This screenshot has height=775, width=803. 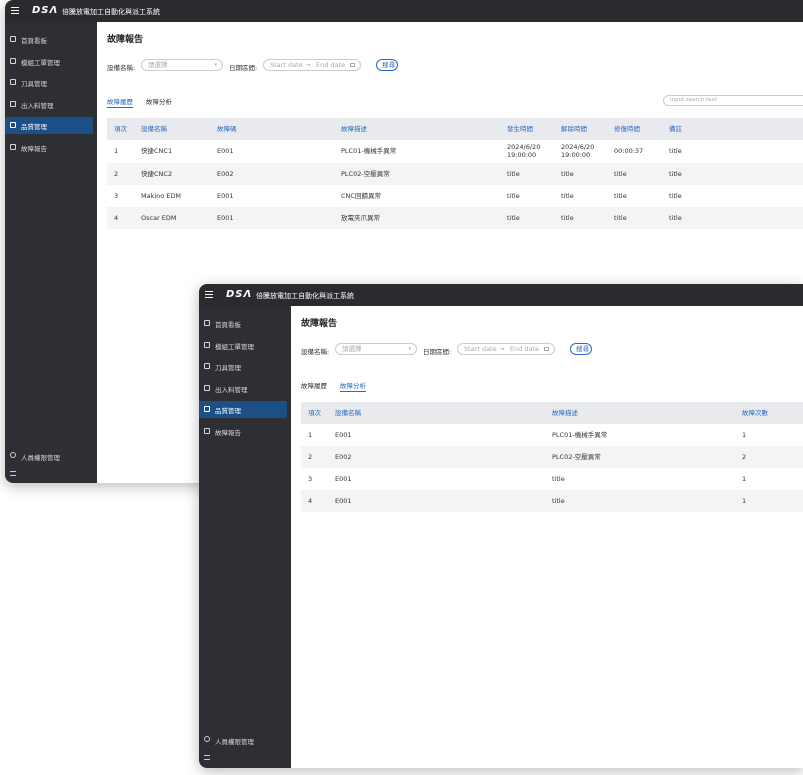 What do you see at coordinates (360, 218) in the screenshot?
I see `table-cell: 放電夾爪異常` at bounding box center [360, 218].